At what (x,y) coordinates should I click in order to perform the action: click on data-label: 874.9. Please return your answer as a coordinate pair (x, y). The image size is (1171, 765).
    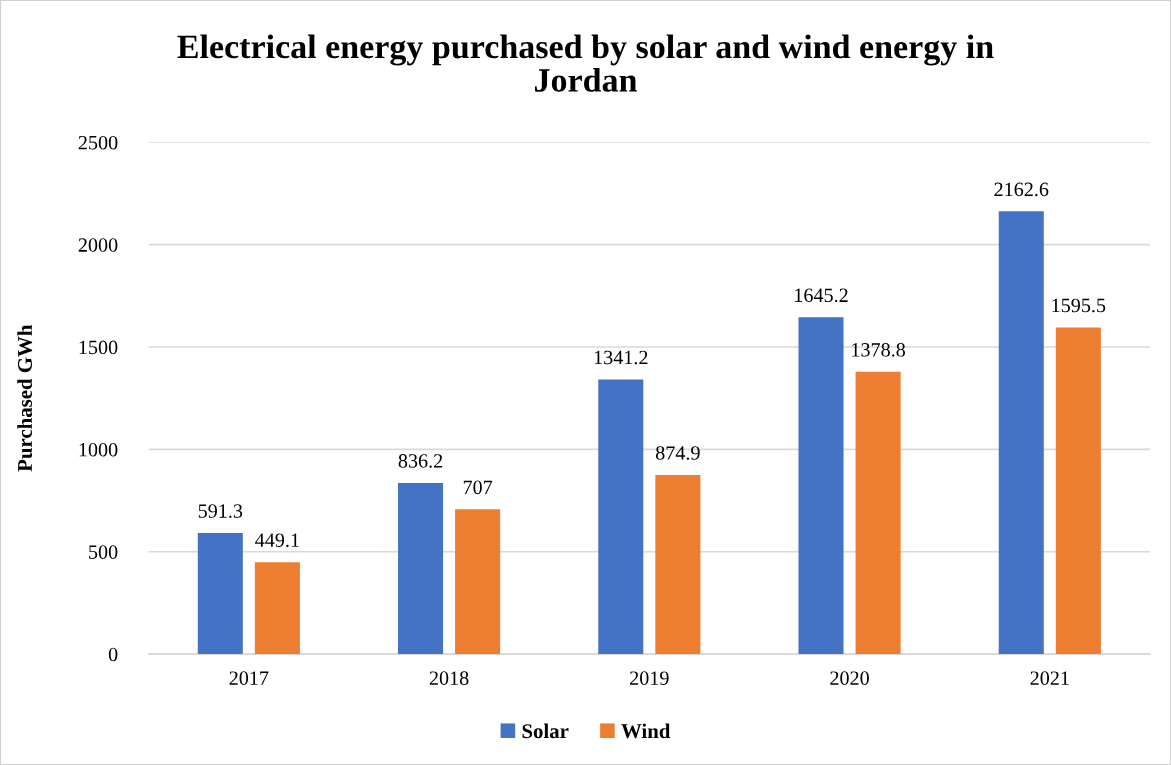
    Looking at the image, I should click on (677, 453).